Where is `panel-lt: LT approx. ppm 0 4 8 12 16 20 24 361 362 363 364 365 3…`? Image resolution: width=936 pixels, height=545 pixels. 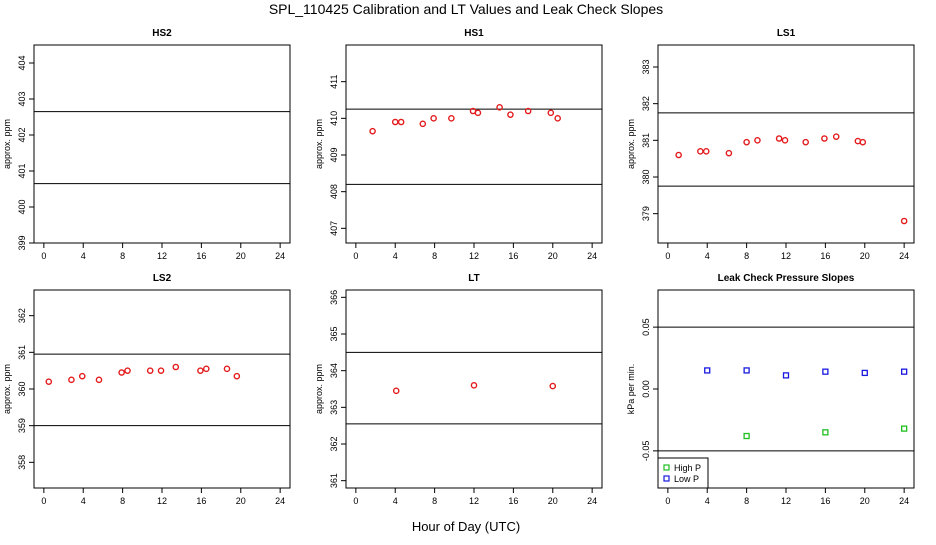
panel-lt: LT approx. ppm 0 4 8 12 16 20 24 361 362 363 364 365 3… is located at coordinates (458, 389).